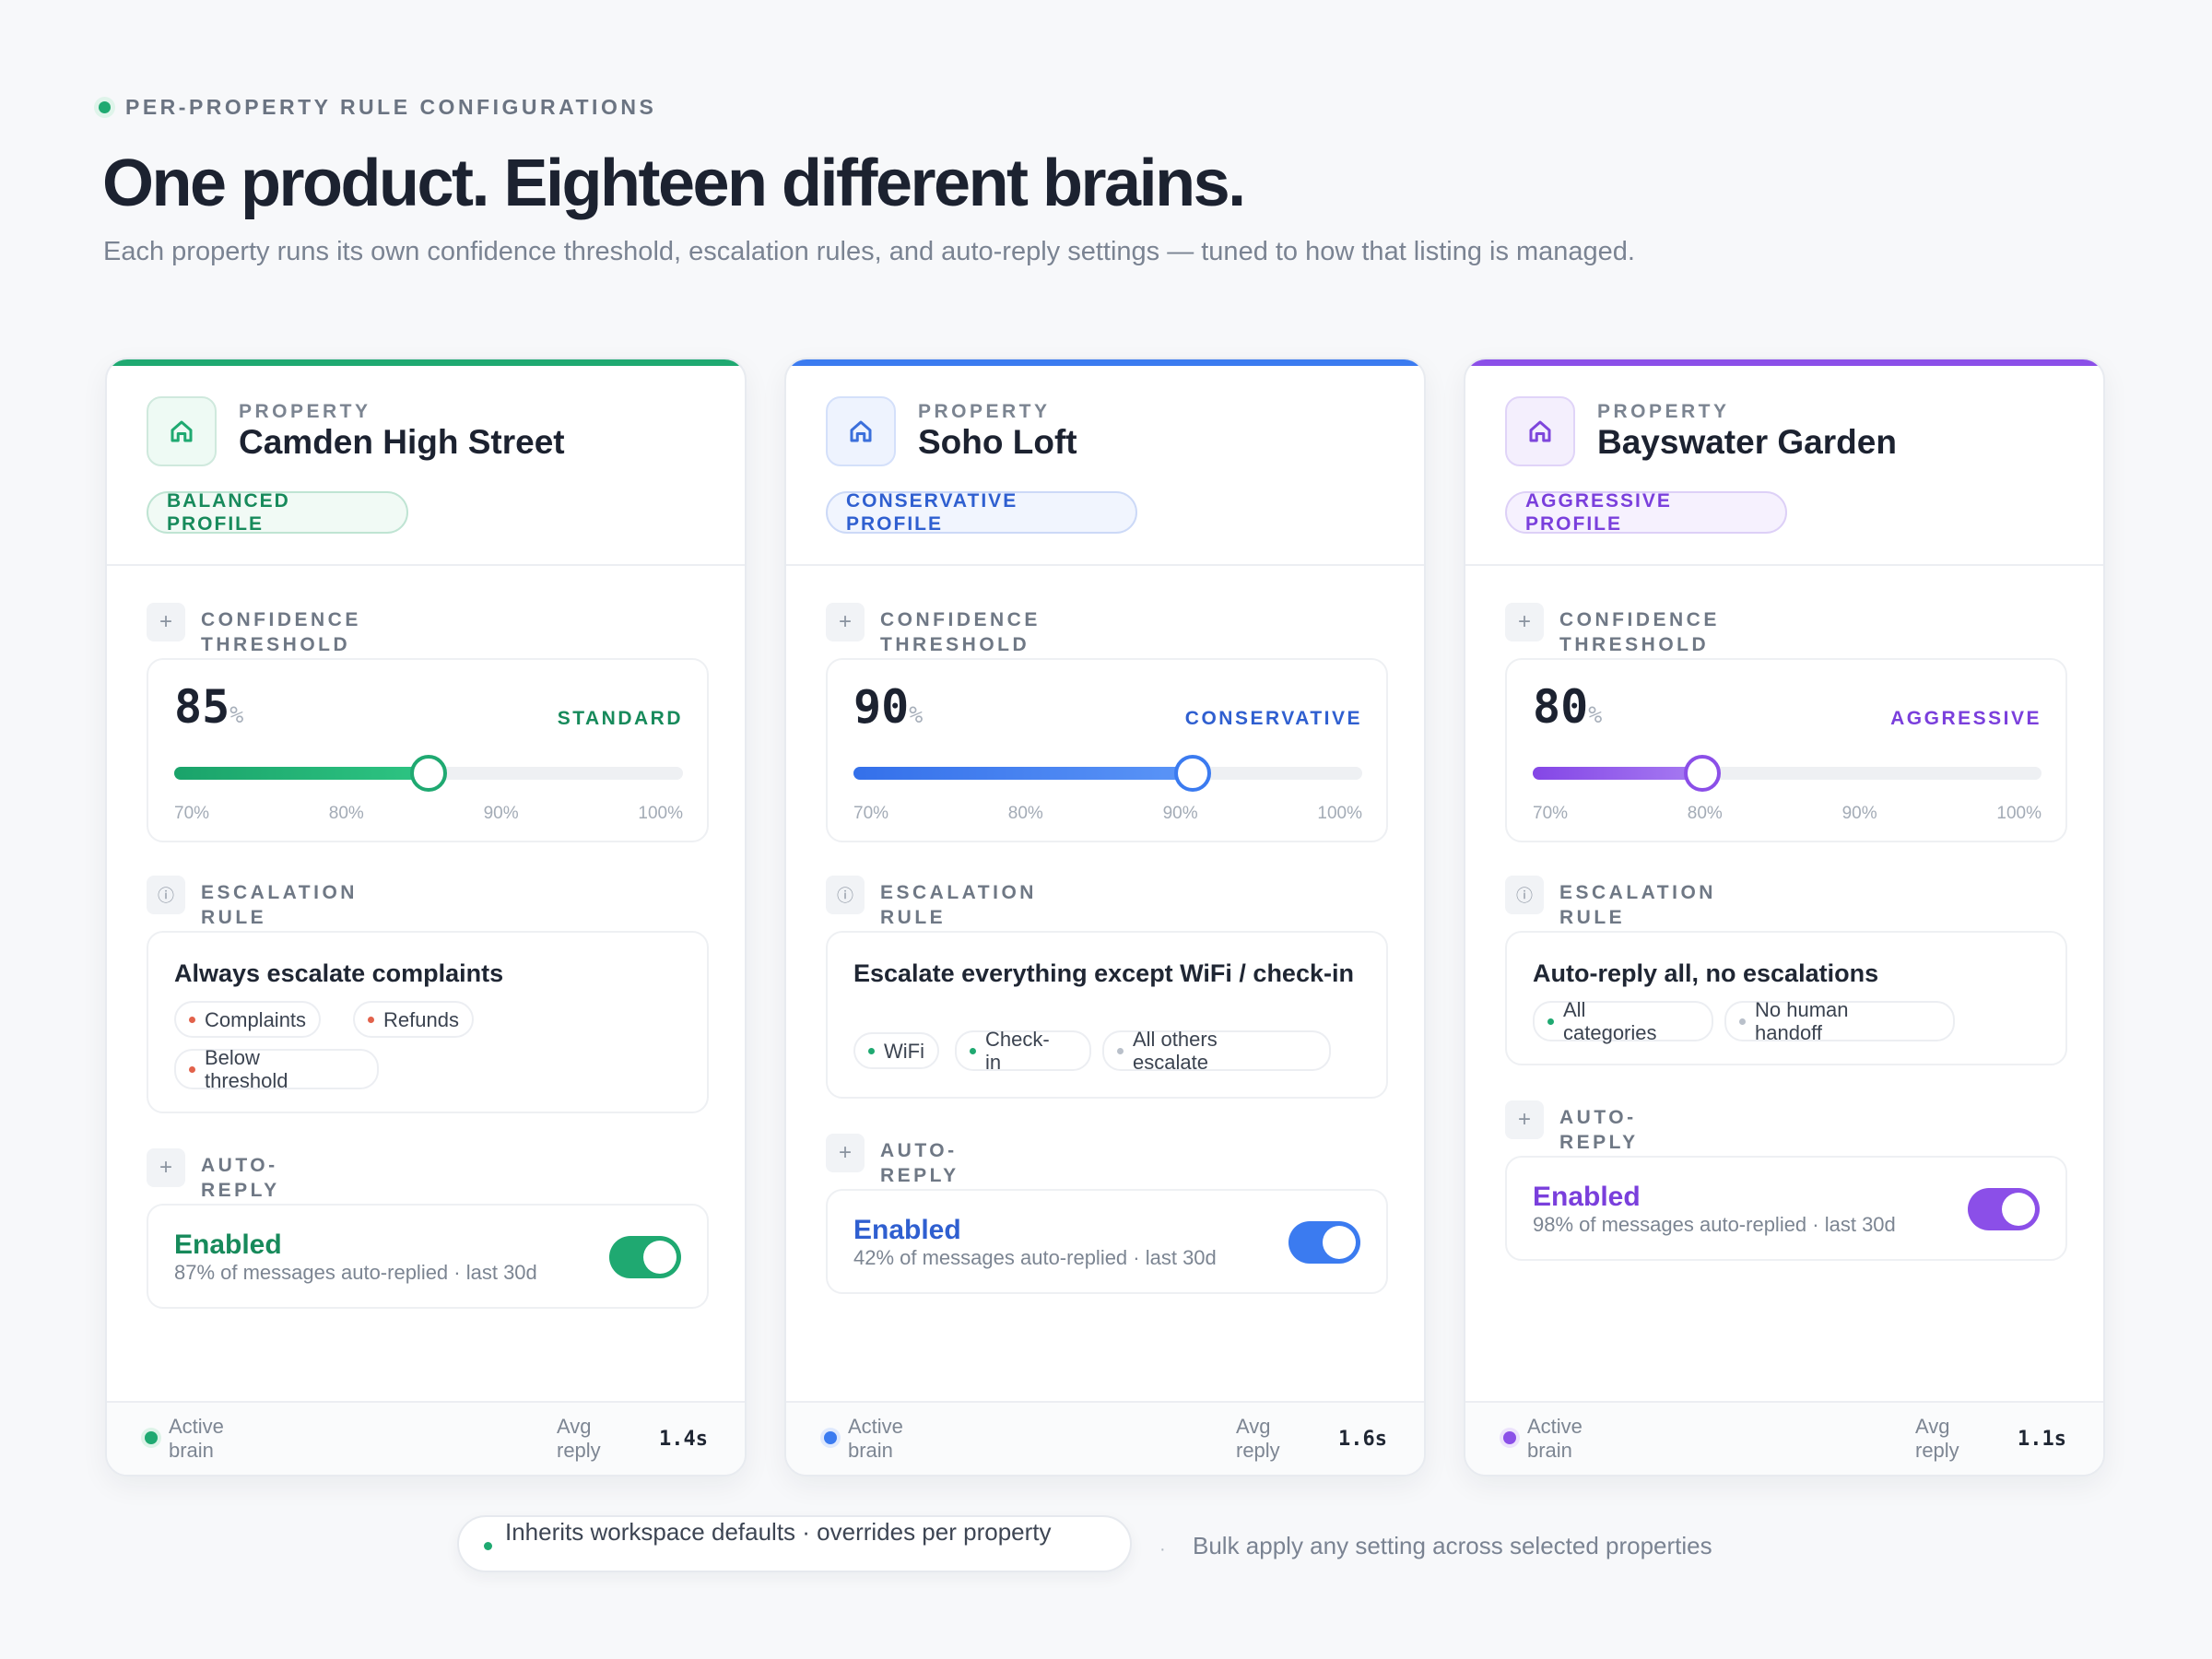  I want to click on confidence-box: 80% AGGRESSIVE 70% 80% 90% 100%, so click(1786, 750).